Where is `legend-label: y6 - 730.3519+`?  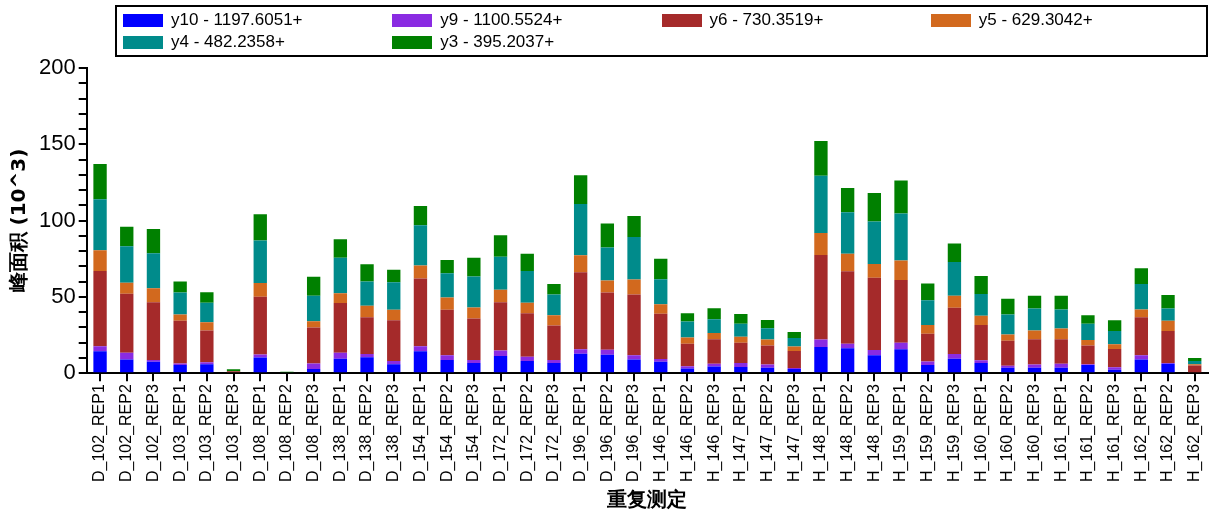 legend-label: y6 - 730.3519+ is located at coordinates (766, 20).